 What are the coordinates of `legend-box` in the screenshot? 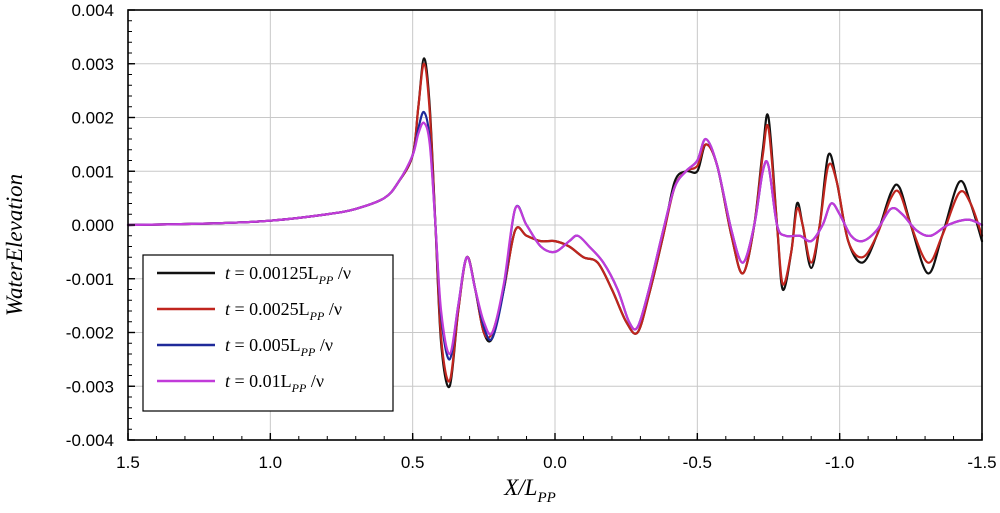 It's located at (268, 333).